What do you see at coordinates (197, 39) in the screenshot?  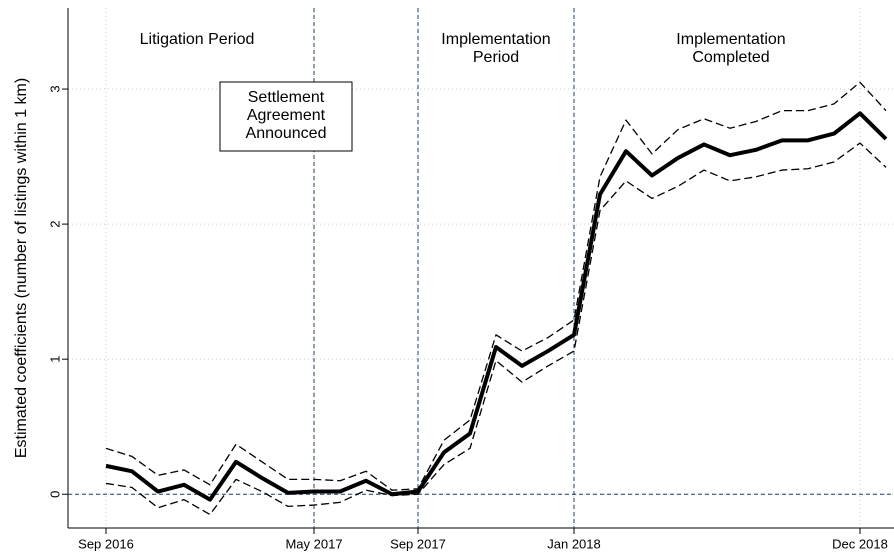 I see `annotation: Litigation Period` at bounding box center [197, 39].